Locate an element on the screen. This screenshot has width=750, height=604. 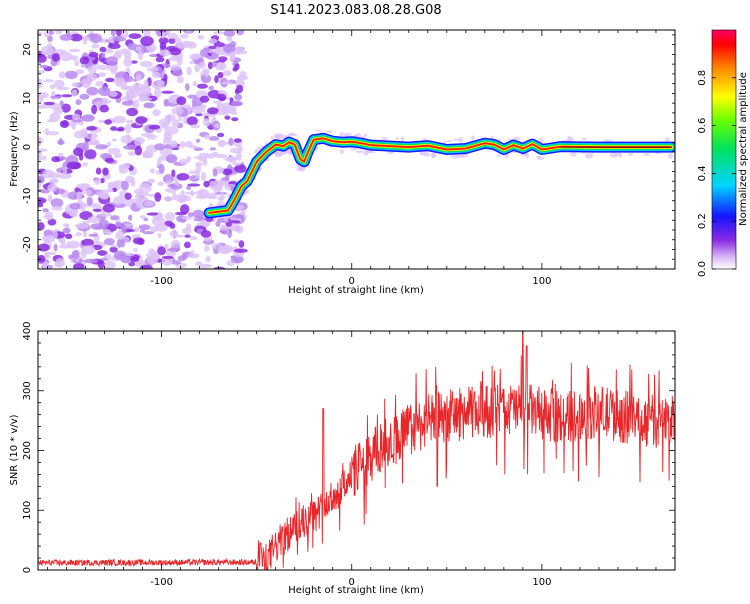
colorbar-tick-label: 0.4 is located at coordinates (702, 173).